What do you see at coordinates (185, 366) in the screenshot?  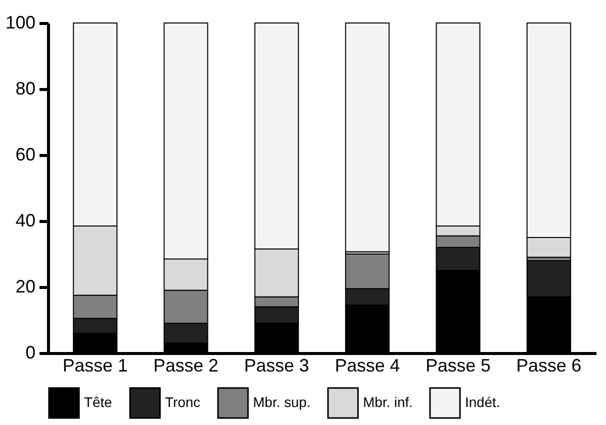 I see `x-tick-label: Passe 2` at bounding box center [185, 366].